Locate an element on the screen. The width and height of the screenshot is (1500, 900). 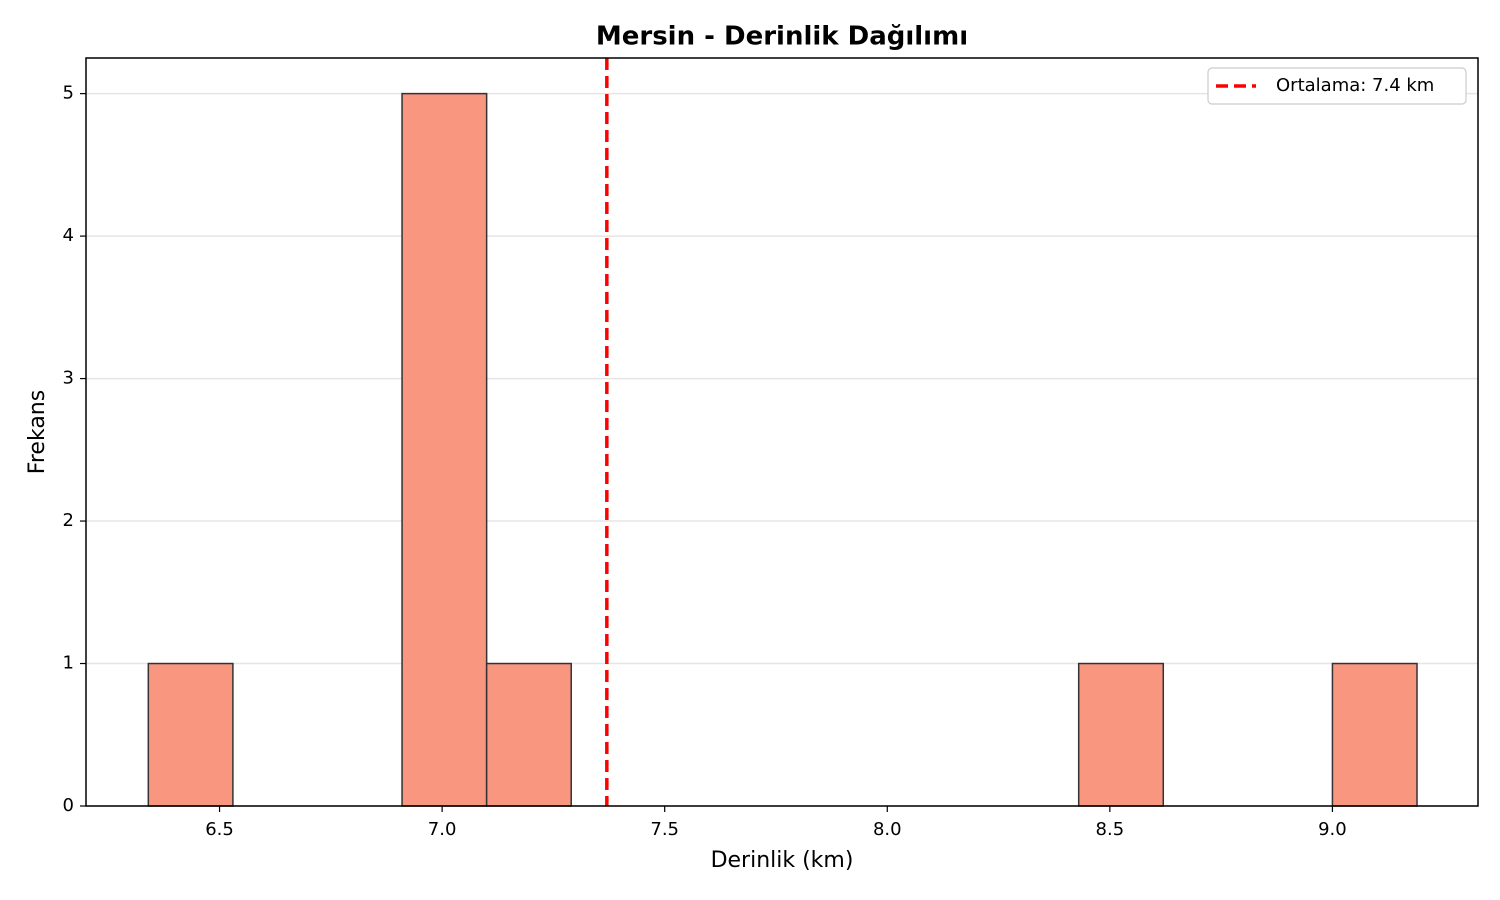
x-tick-label: 9.0 is located at coordinates (1332, 829).